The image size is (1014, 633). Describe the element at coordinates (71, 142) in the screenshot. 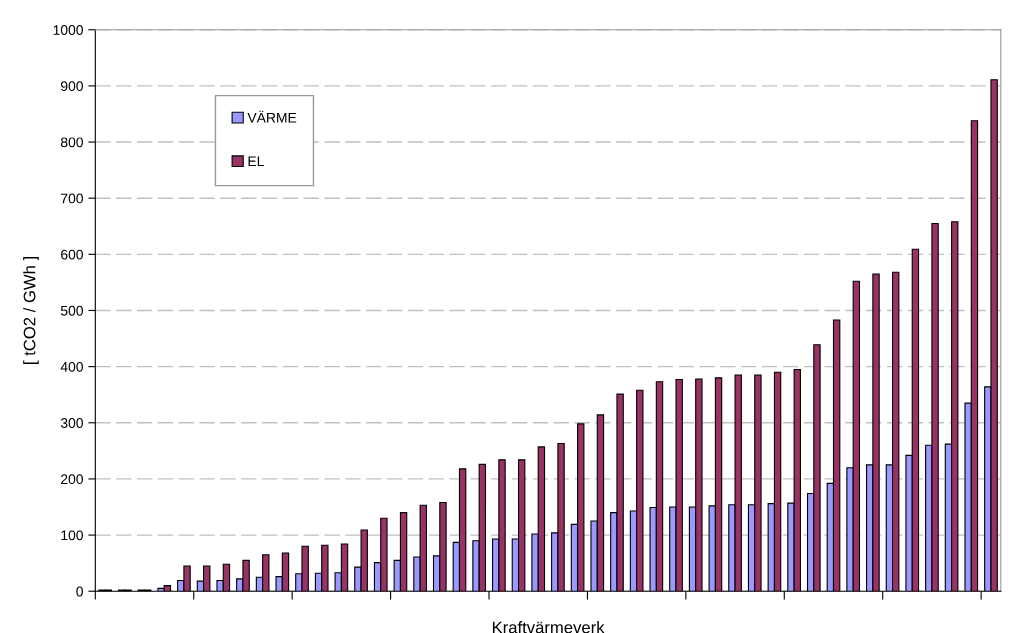

I see `y-tick-label: 800` at that location.